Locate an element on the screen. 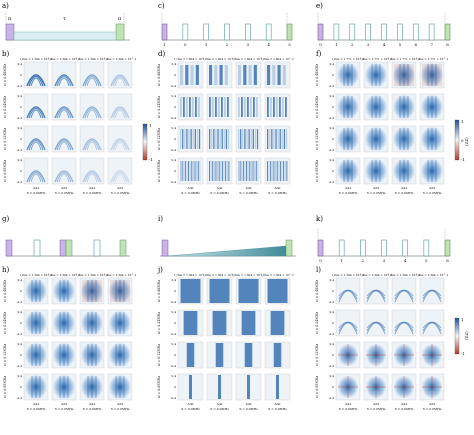 This screenshot has height=435, width=474. red-tint is located at coordinates (92, 291).